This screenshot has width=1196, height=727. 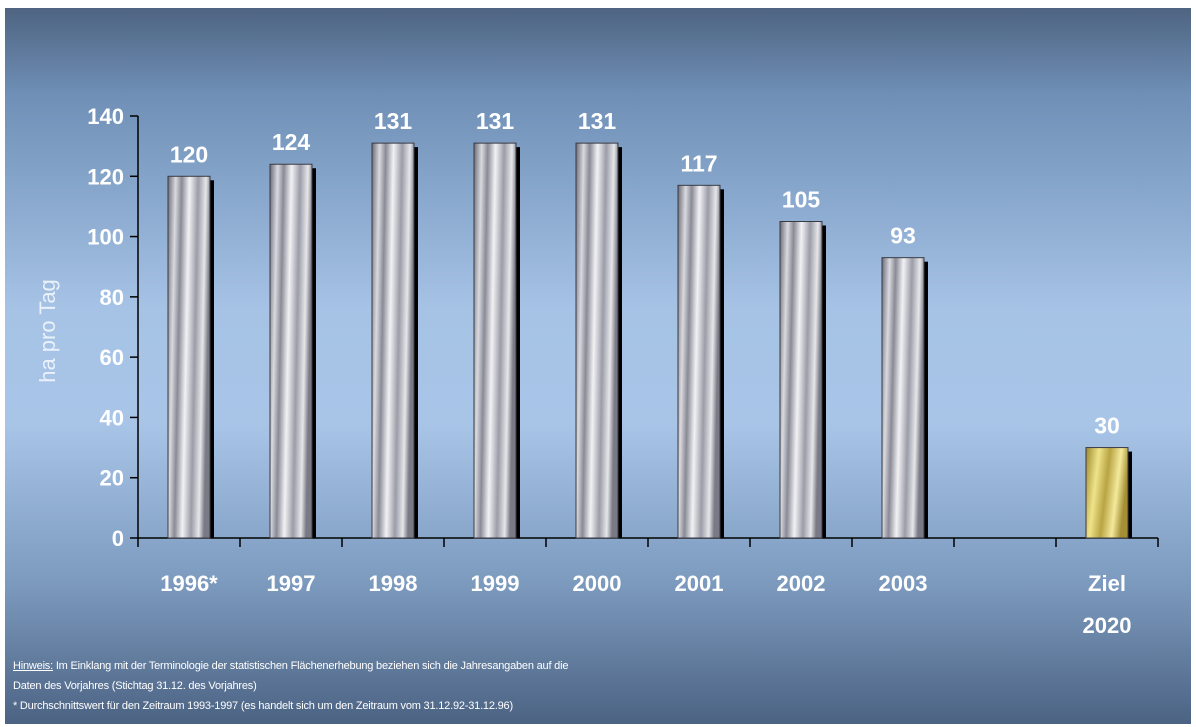 I want to click on hint-label: Hinweis:, so click(x=33, y=666).